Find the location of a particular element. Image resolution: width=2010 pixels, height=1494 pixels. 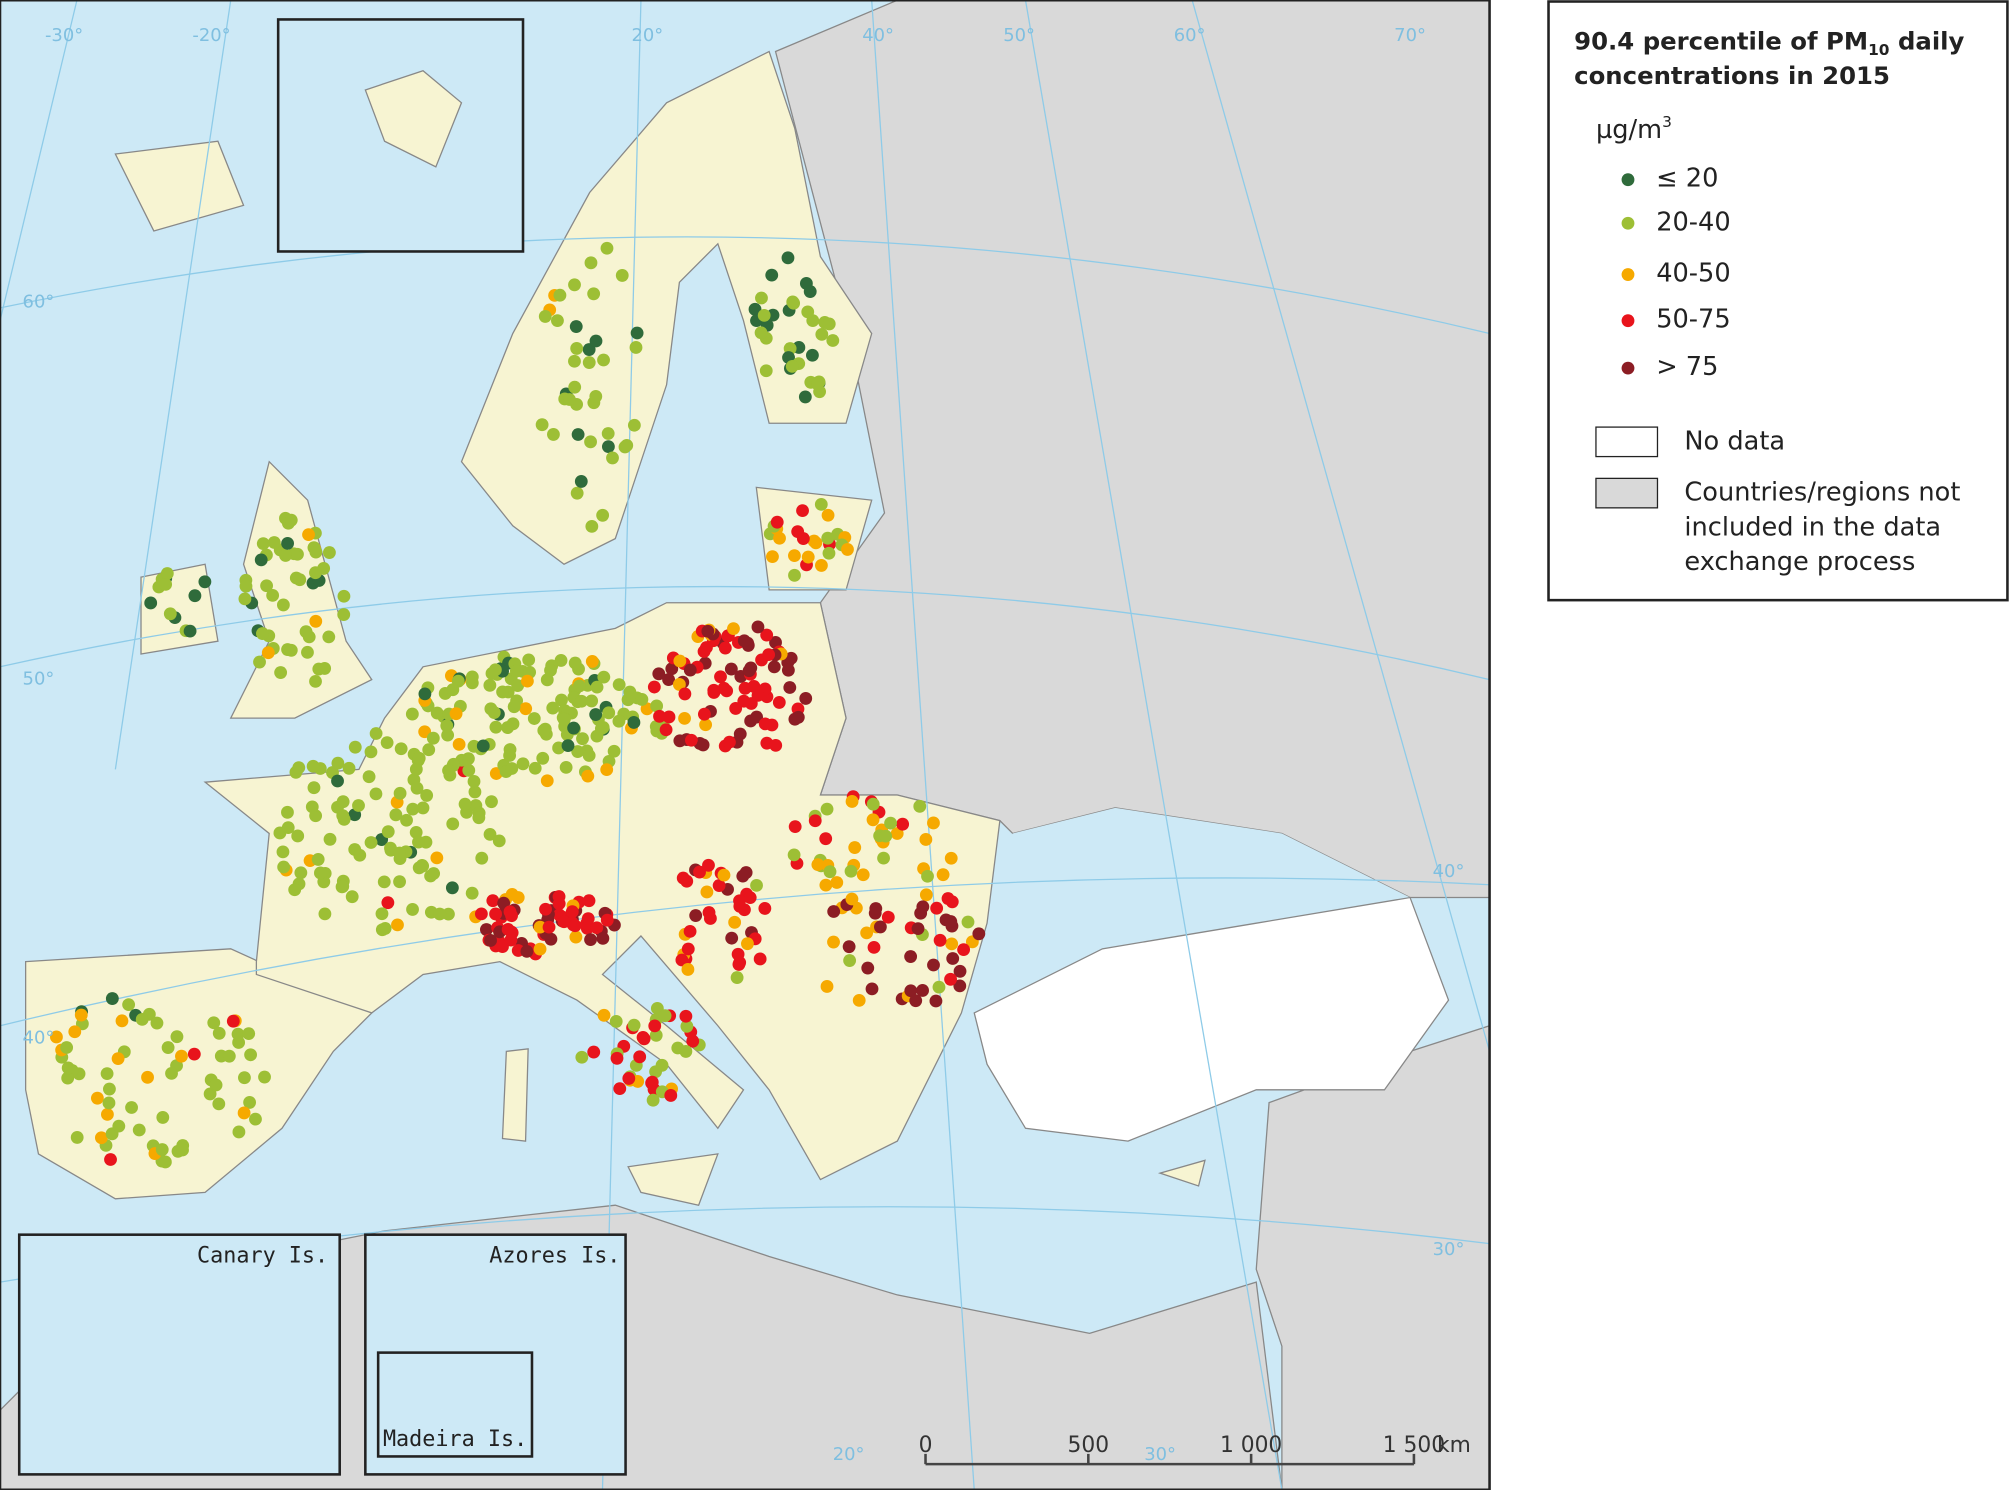

legend-label: included in the data is located at coordinates (1812, 527).